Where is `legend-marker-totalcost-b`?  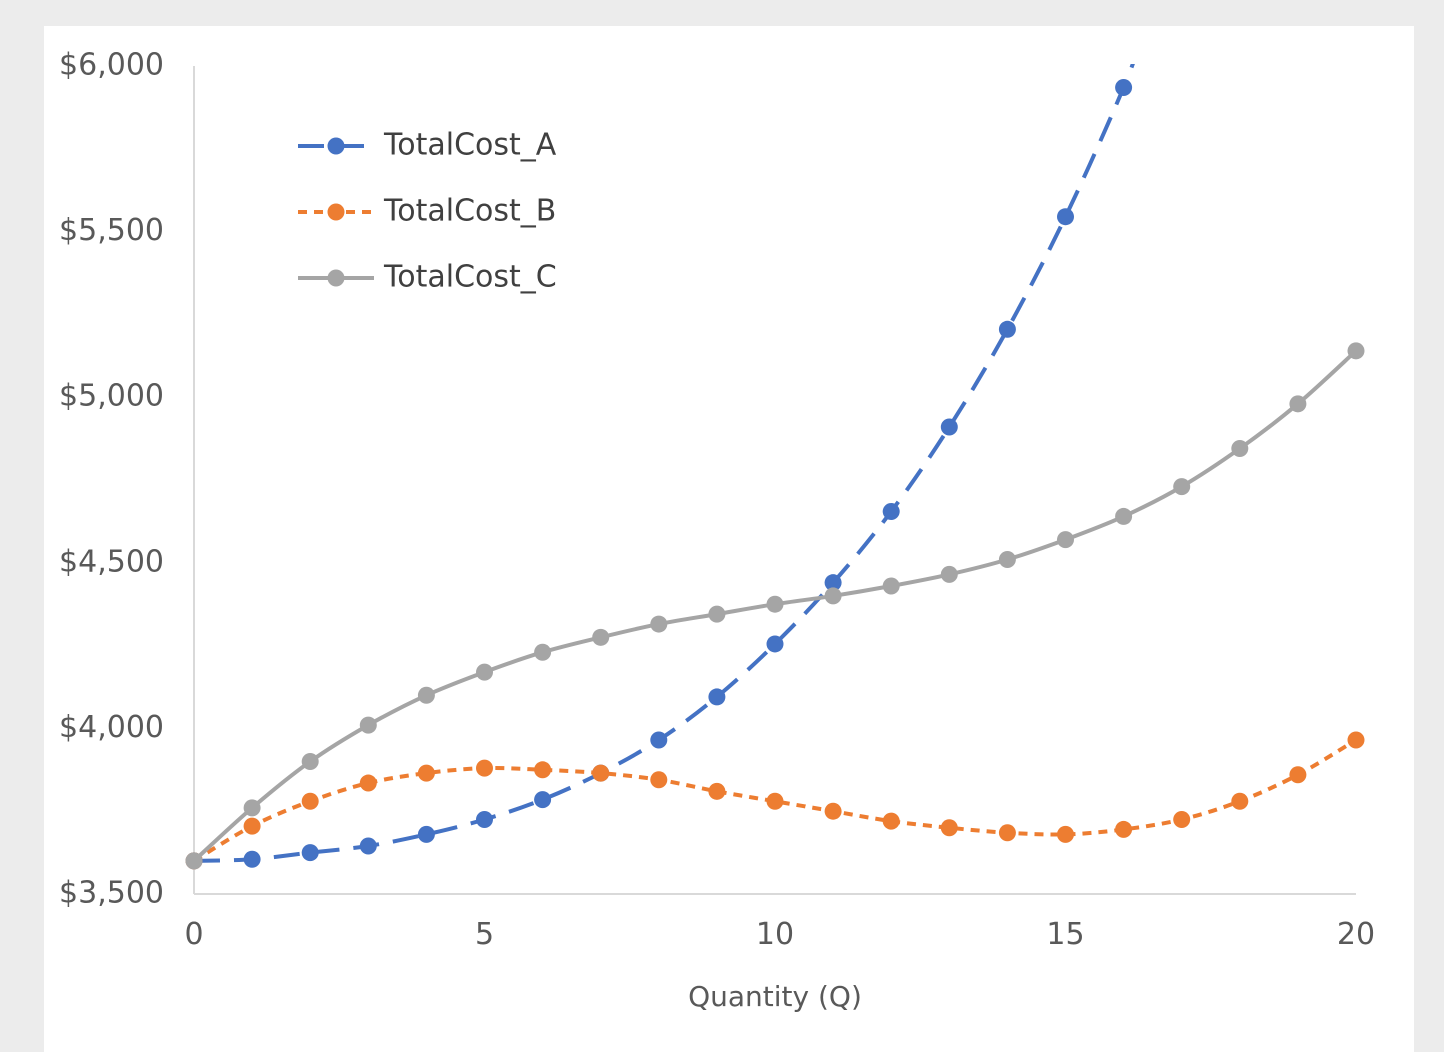
legend-marker-totalcost-b is located at coordinates (336, 212).